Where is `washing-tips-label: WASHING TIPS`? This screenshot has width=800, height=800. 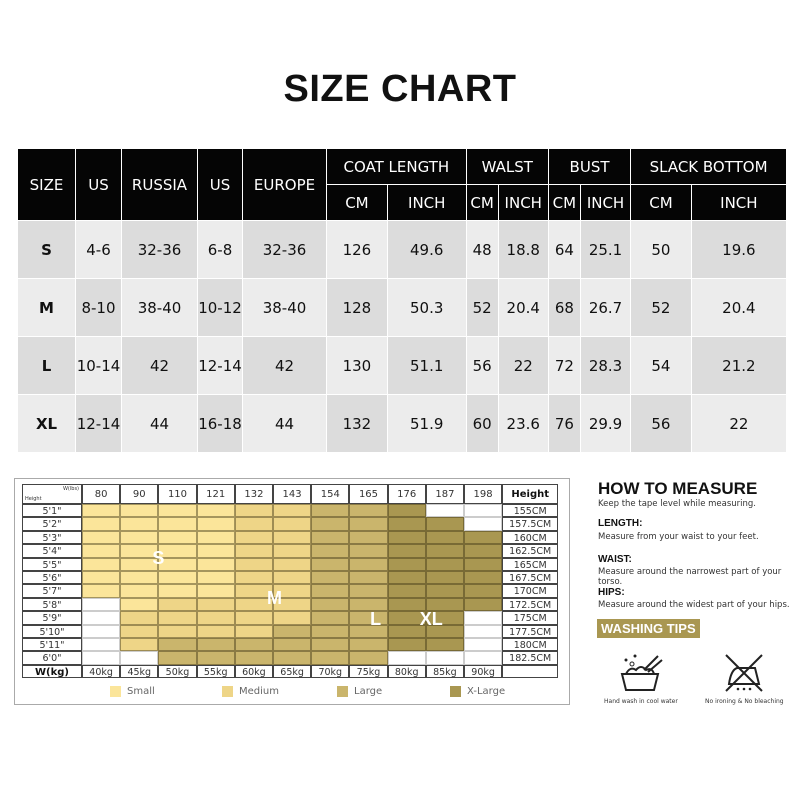
washing-tips-label: WASHING TIPS is located at coordinates (648, 628).